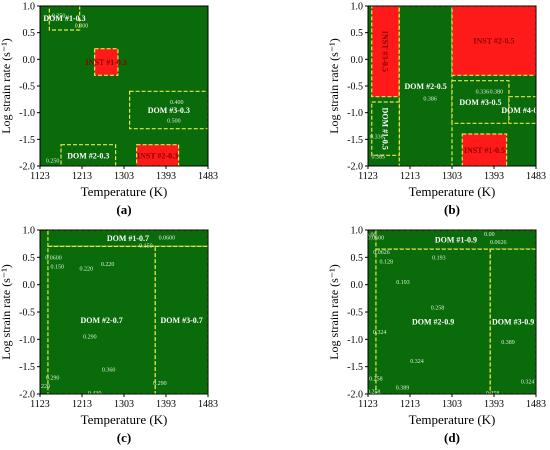 Image resolution: width=550 pixels, height=450 pixels. I want to click on region-label: DOM #2-0.3, so click(88, 155).